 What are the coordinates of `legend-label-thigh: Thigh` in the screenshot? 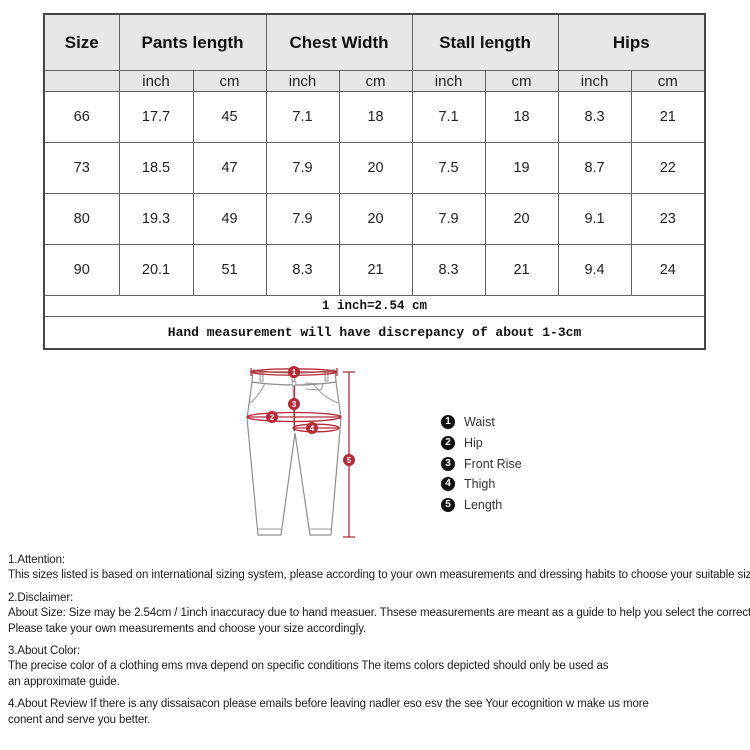 It's located at (480, 484).